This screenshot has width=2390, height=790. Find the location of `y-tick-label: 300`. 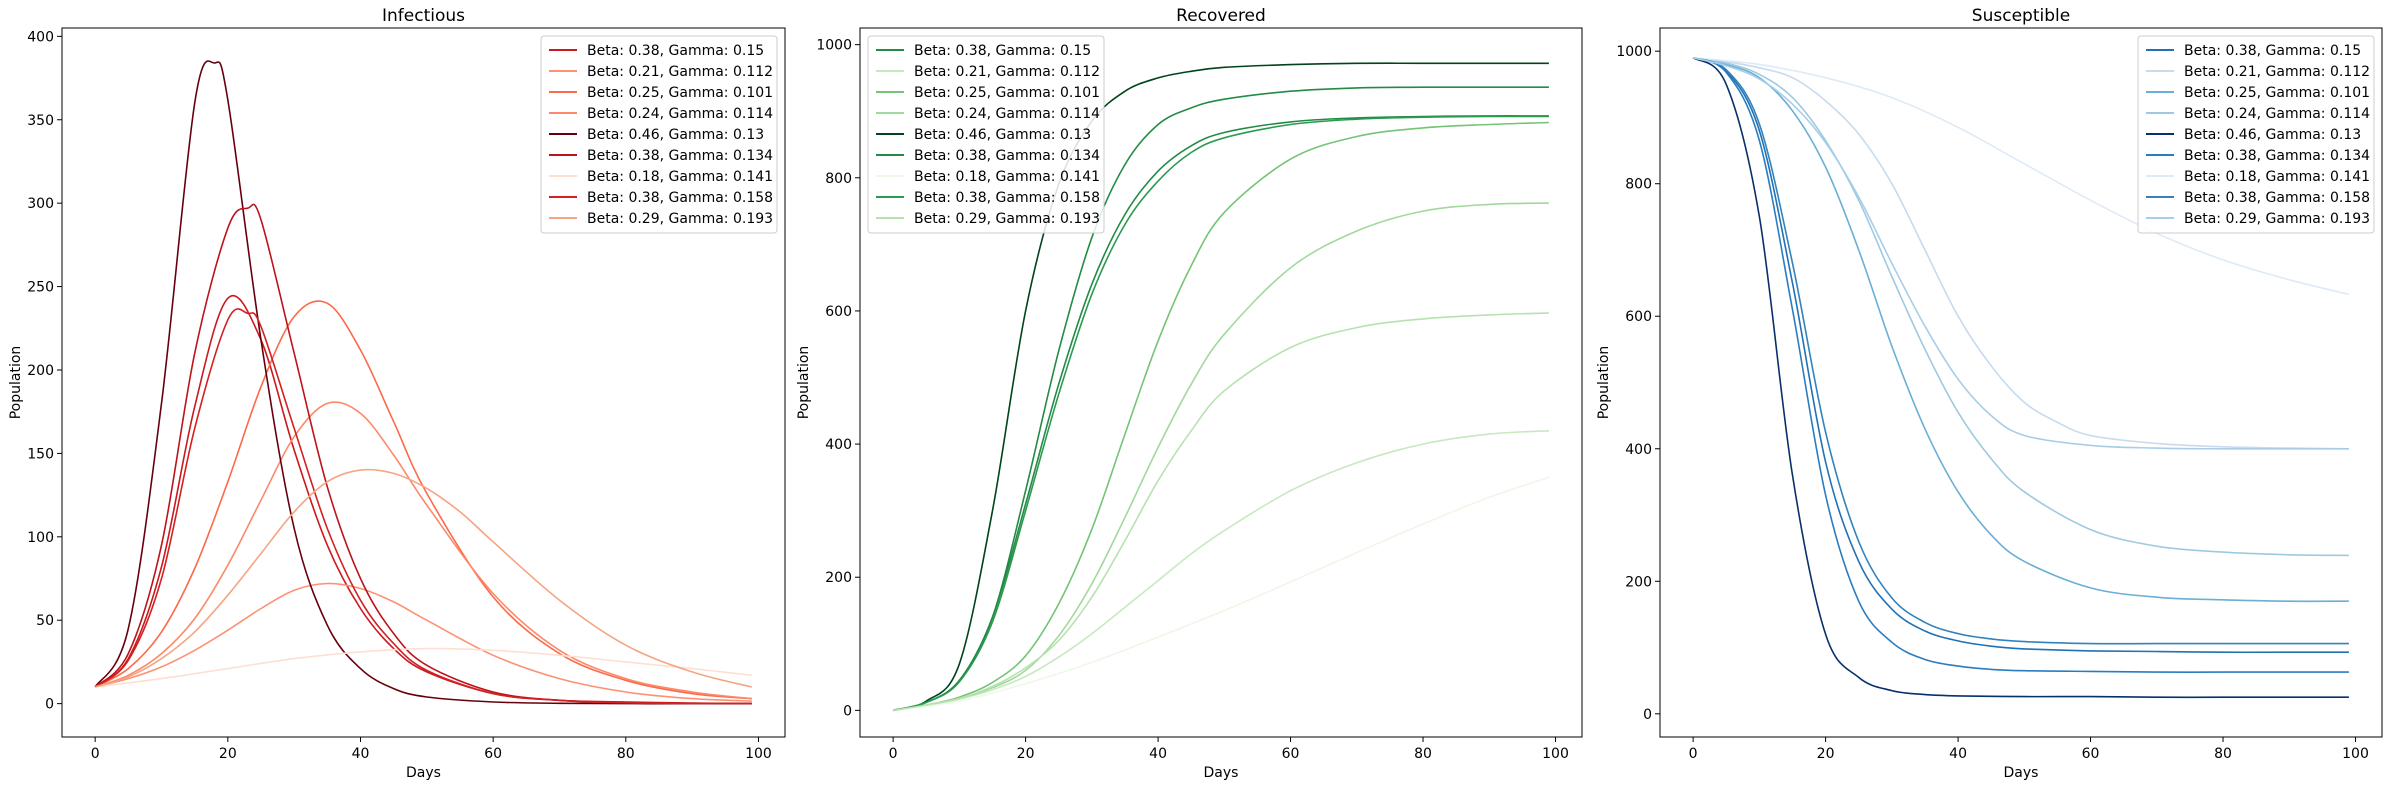

y-tick-label: 300 is located at coordinates (40, 204).